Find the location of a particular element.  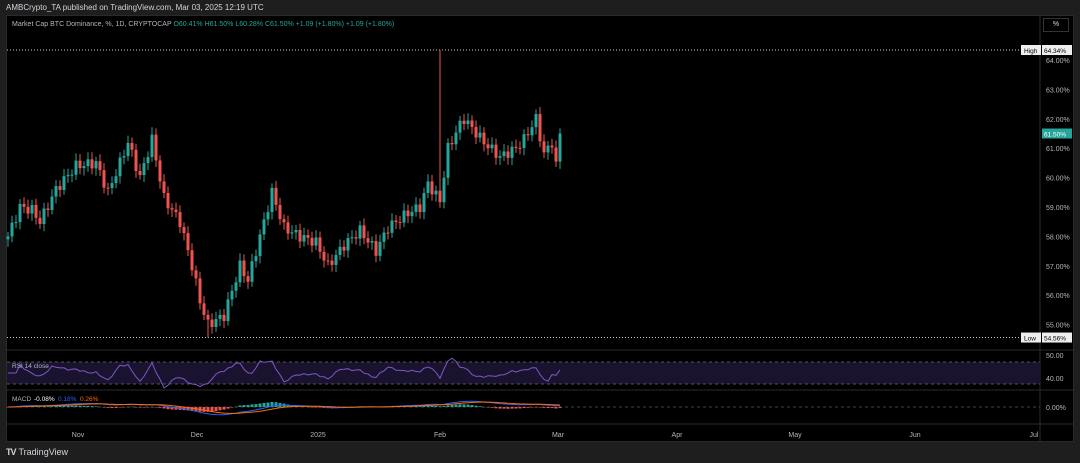

marker-label-bg is located at coordinates (1031, 50).